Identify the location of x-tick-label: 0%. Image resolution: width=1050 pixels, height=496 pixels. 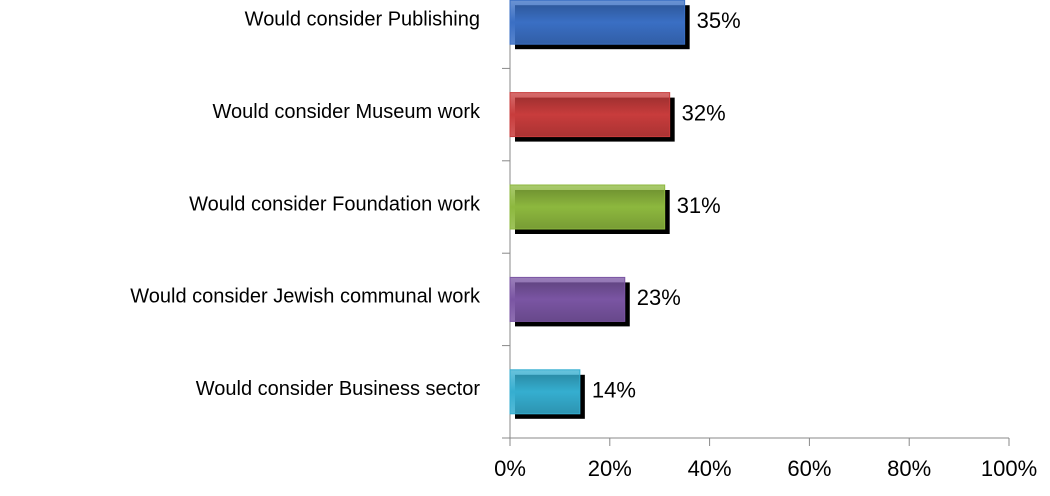
(510, 468).